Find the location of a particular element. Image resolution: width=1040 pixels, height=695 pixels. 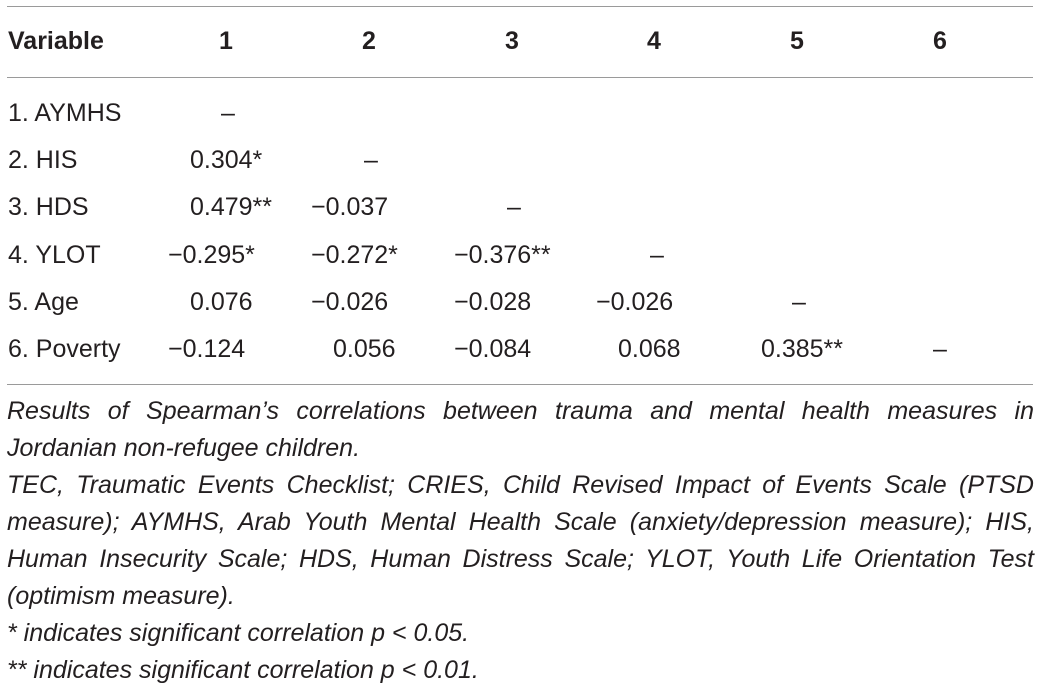

table-top-rule is located at coordinates (520, 6).